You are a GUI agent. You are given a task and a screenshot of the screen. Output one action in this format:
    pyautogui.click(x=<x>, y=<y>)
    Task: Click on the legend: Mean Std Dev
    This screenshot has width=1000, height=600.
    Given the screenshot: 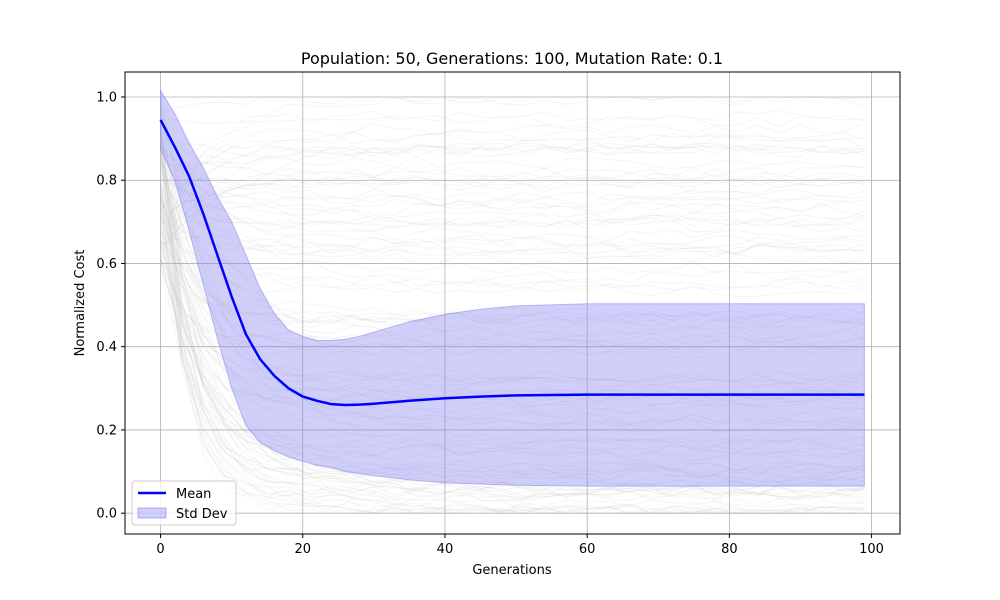 What is the action you would take?
    pyautogui.click(x=184, y=503)
    